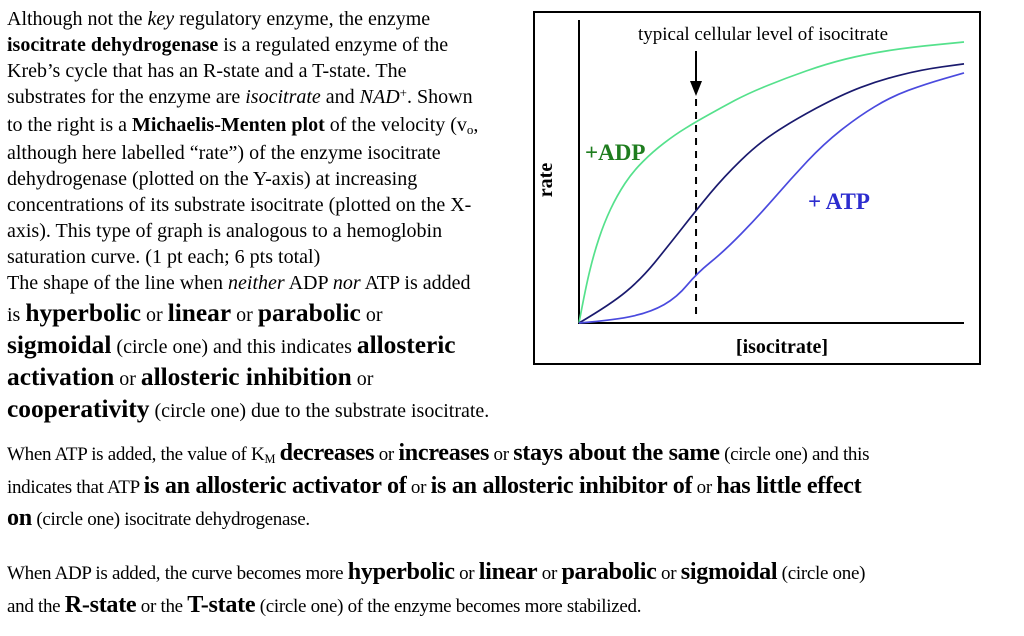  Describe the element at coordinates (75, 487) in the screenshot. I see `text-run: indicates that ATP` at that location.